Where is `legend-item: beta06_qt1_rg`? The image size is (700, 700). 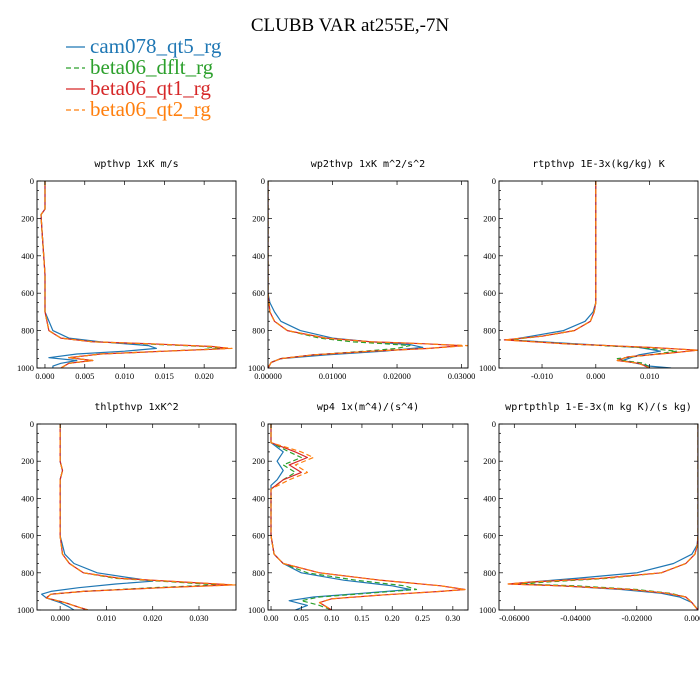
legend-item: beta06_qt1_rg is located at coordinates (138, 88).